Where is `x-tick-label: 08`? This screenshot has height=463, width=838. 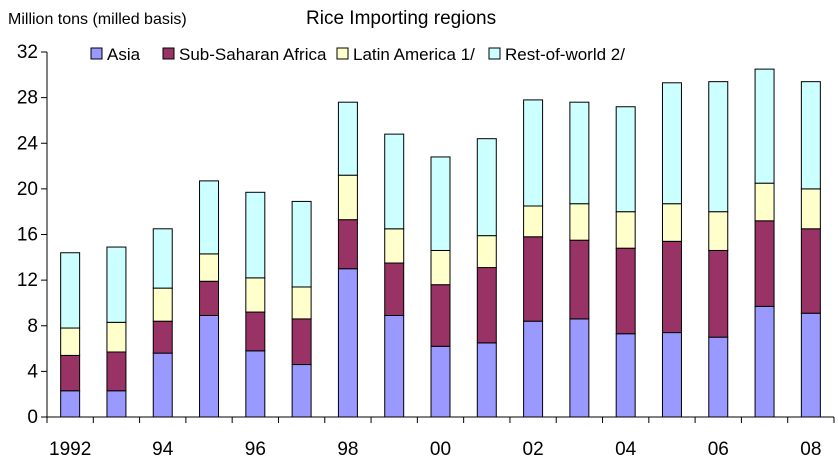 x-tick-label: 08 is located at coordinates (810, 449).